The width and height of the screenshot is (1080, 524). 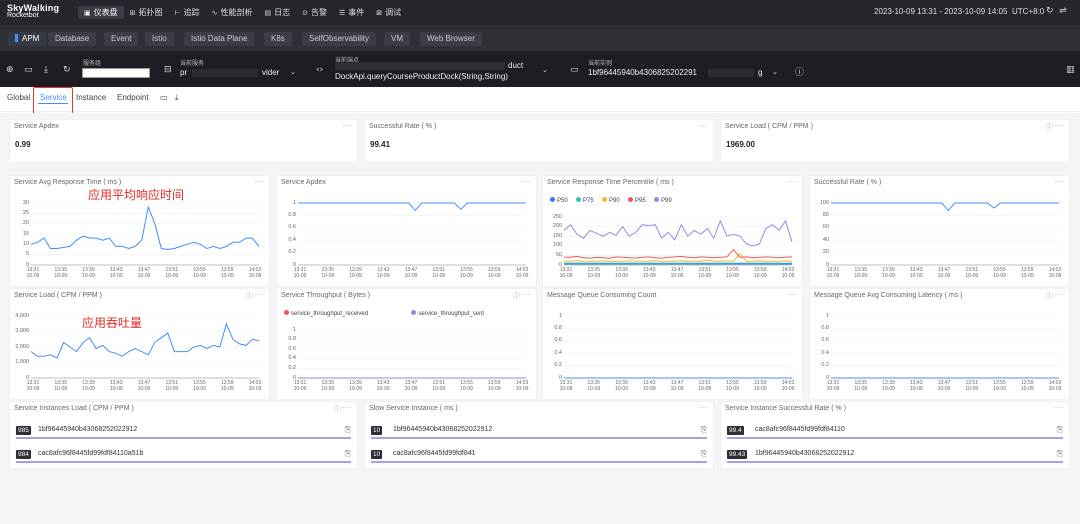 I want to click on layer-tab: Web Browser, so click(x=451, y=39).